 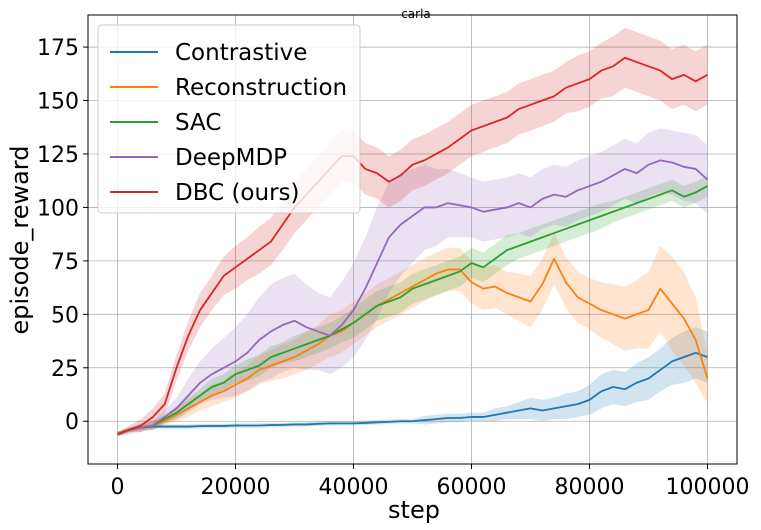 I want to click on x-axis-ticks: 0 20000 40000 60000 80000 100000, so click(x=430, y=482).